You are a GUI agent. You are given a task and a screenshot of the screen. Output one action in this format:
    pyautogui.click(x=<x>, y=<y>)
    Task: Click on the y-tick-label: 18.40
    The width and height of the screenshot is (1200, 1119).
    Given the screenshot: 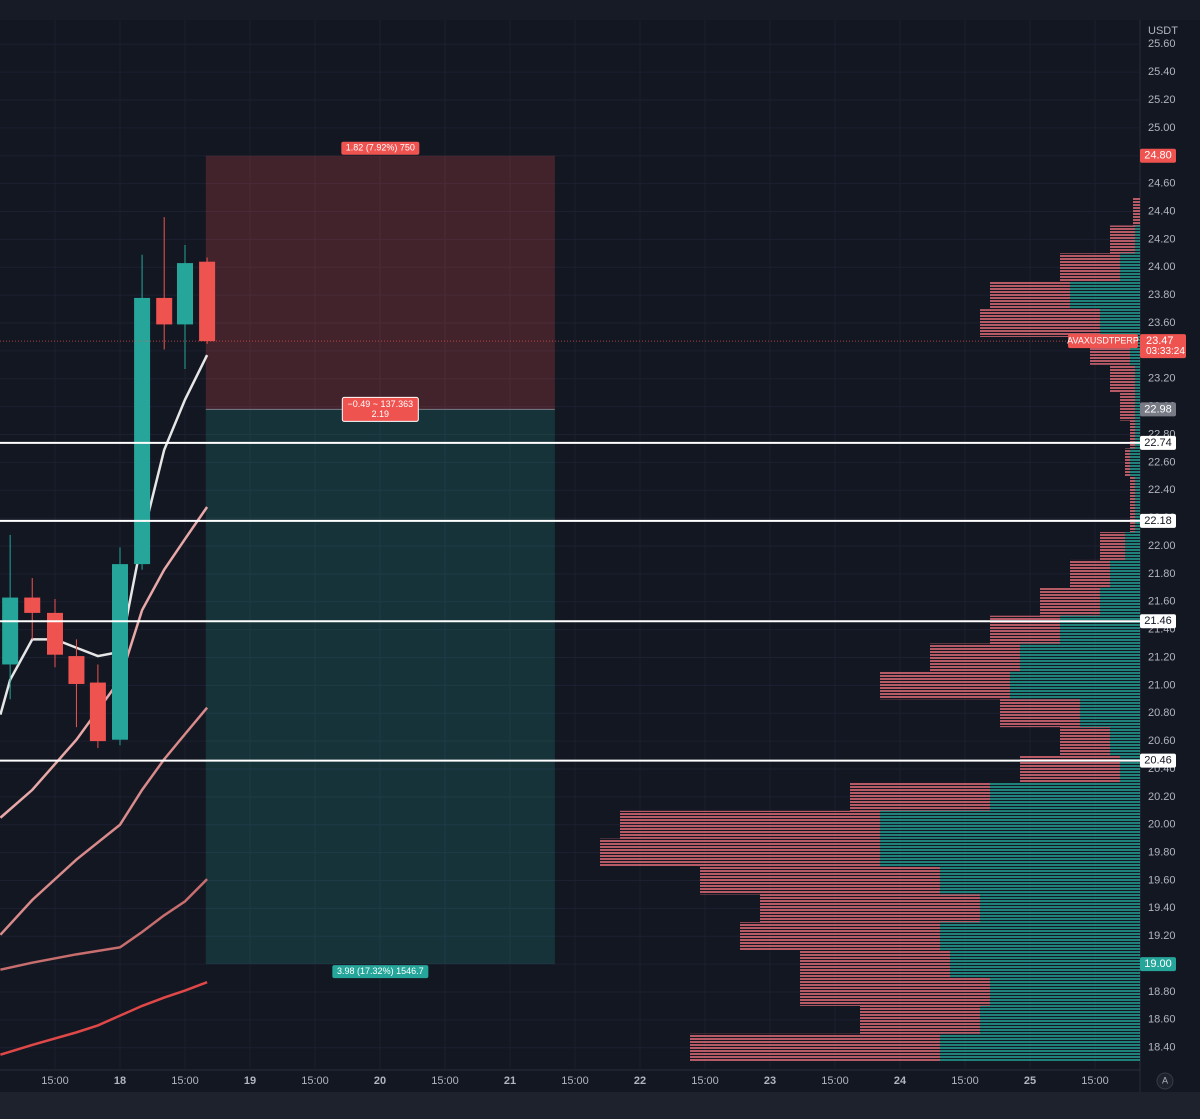 What is the action you would take?
    pyautogui.click(x=1162, y=1048)
    